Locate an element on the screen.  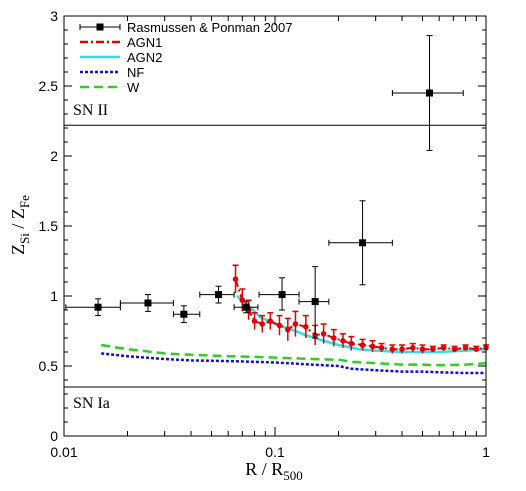
series-line-w is located at coordinates (294, 355).